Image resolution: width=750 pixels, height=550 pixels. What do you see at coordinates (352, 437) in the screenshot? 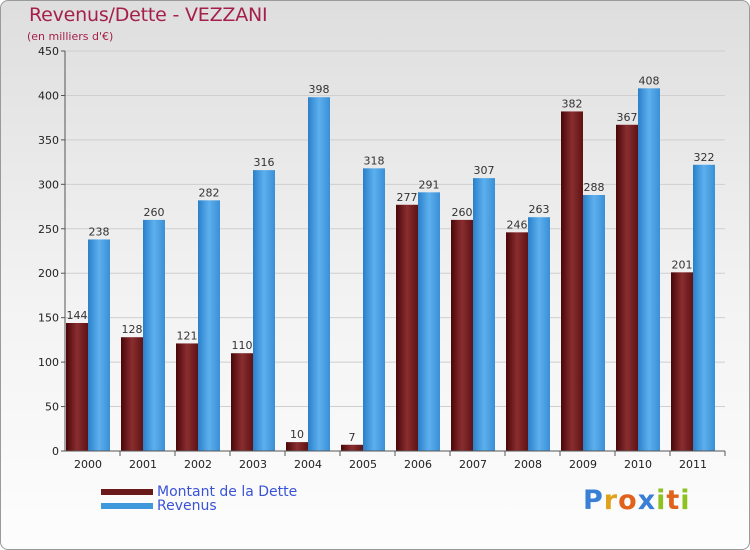
I see `data-label-dette-2005: 7` at bounding box center [352, 437].